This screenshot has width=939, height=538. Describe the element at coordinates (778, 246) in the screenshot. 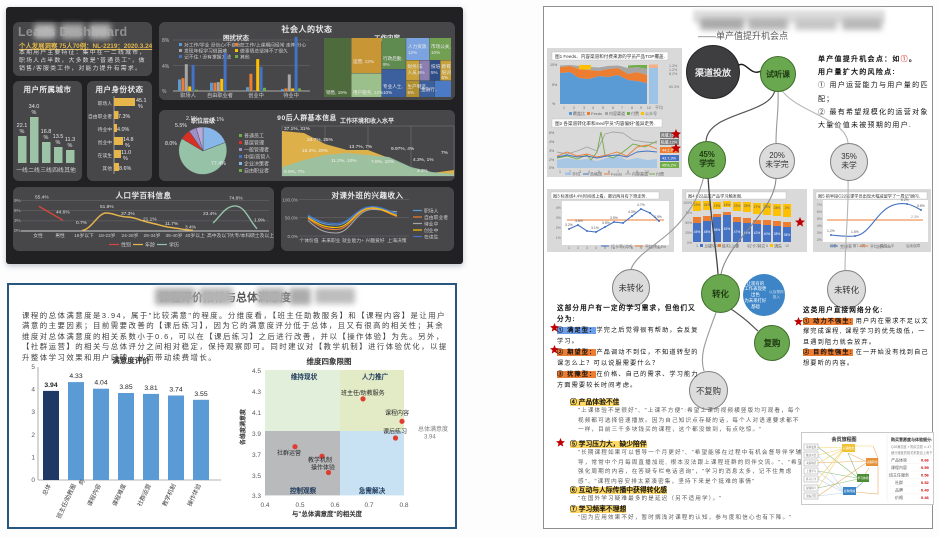

I see `svg-text: 流失` at that location.